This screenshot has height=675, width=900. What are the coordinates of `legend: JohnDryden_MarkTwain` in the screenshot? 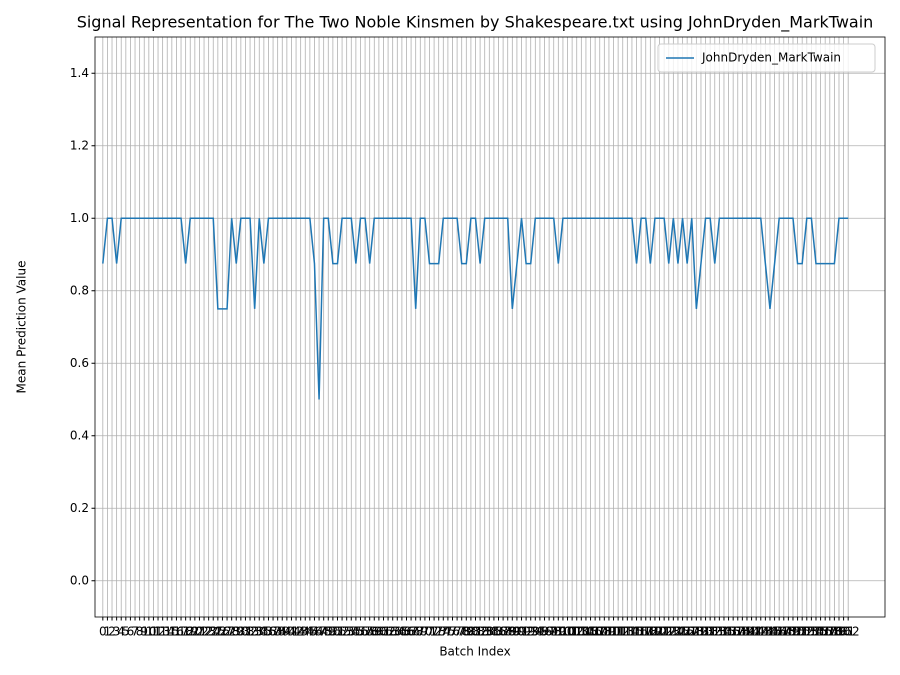 It's located at (766, 58).